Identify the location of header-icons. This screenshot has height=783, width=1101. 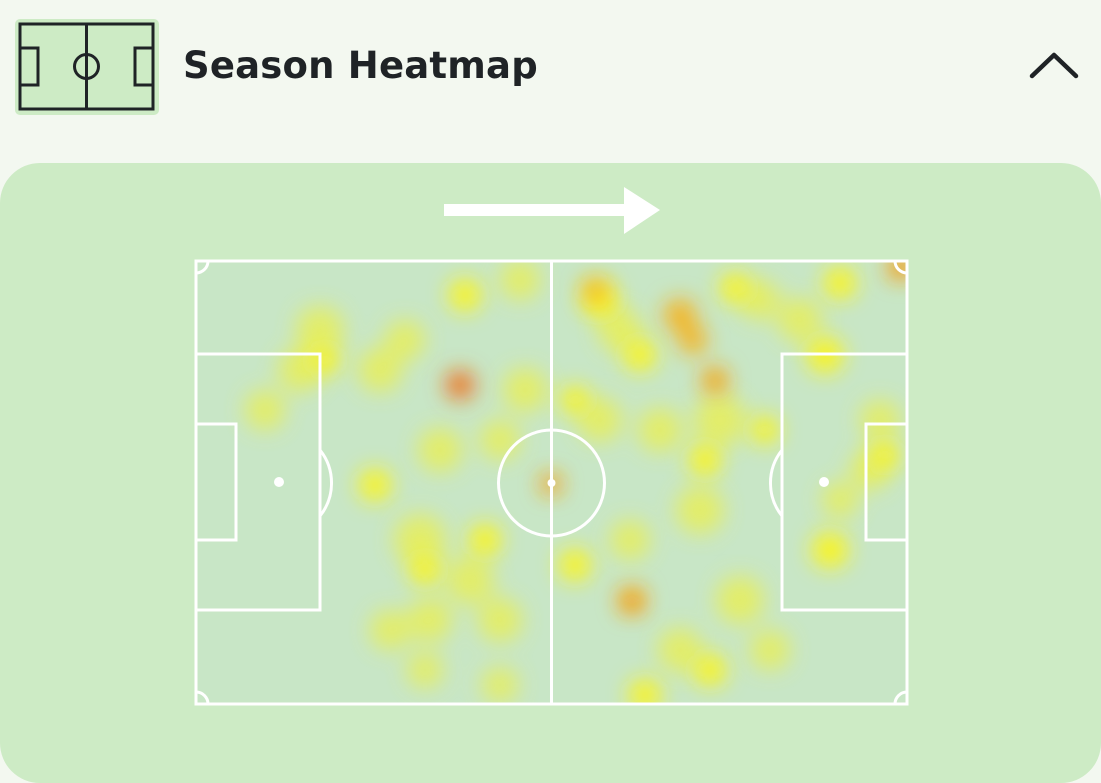
(547, 67).